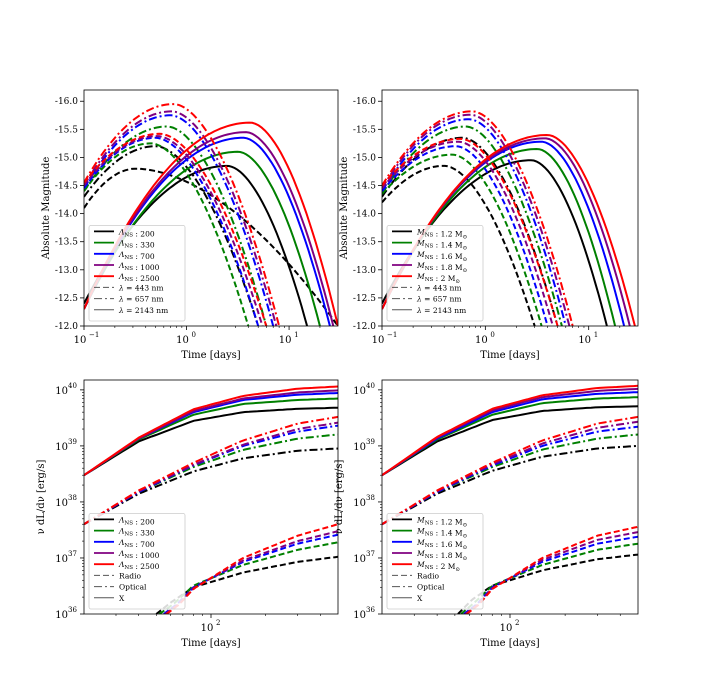 The image size is (708, 692). Describe the element at coordinates (441, 233) in the screenshot. I see `legend-label: MNS : 1.2 M⊙` at that location.